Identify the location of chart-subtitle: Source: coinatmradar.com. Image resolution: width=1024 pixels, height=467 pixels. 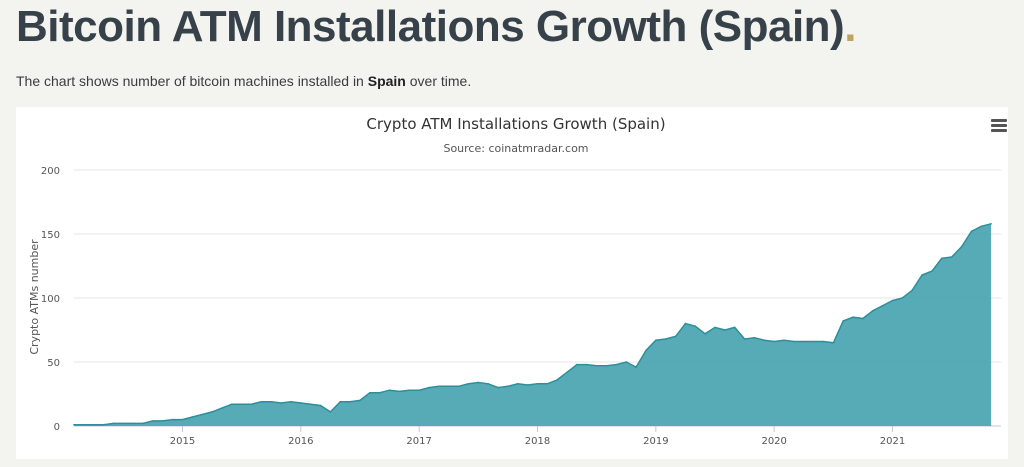
(515, 148).